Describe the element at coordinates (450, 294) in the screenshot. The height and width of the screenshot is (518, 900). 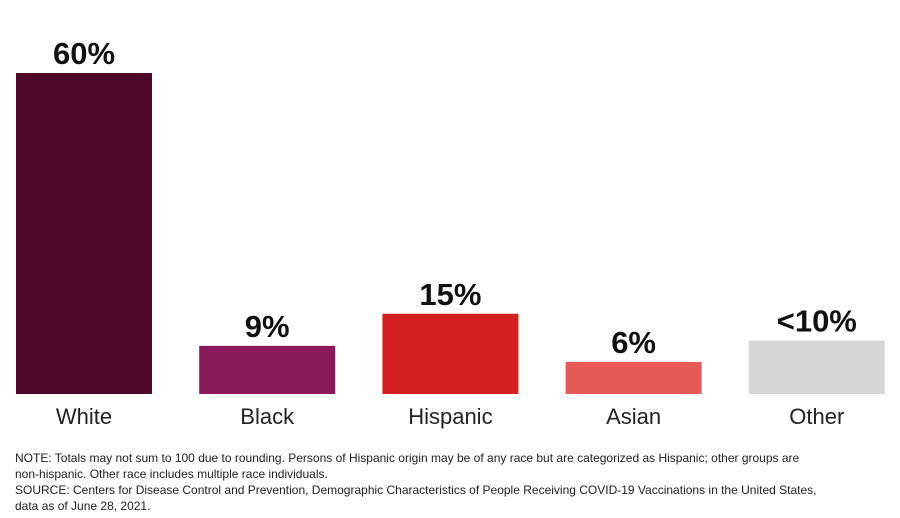
I see `data-label-hispanic: 15%` at that location.